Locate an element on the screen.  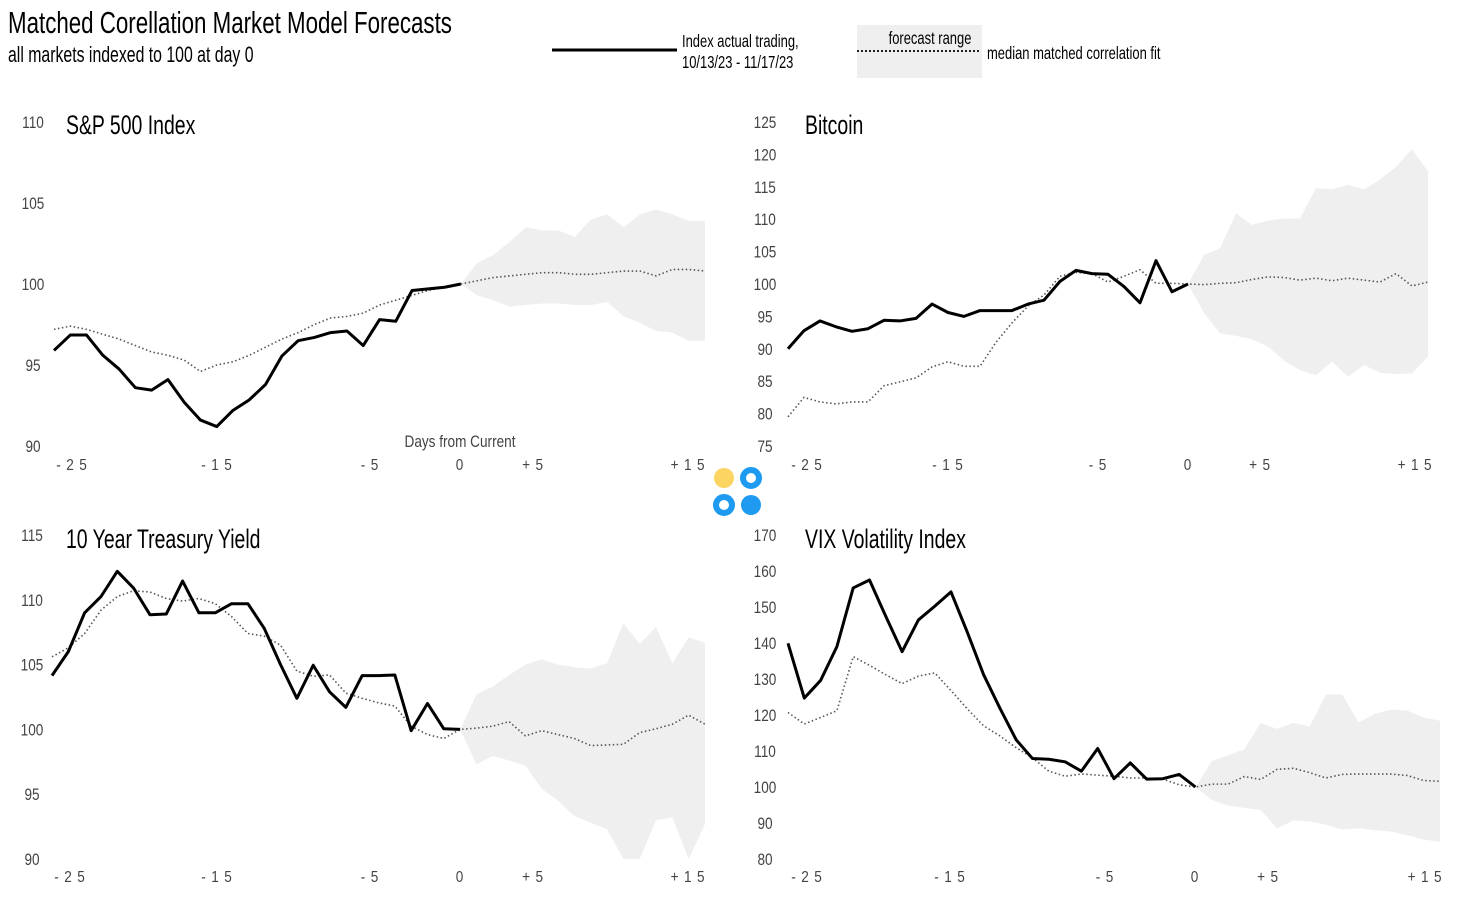
legend-median-label: median matched correlation fit is located at coordinates (1074, 54).